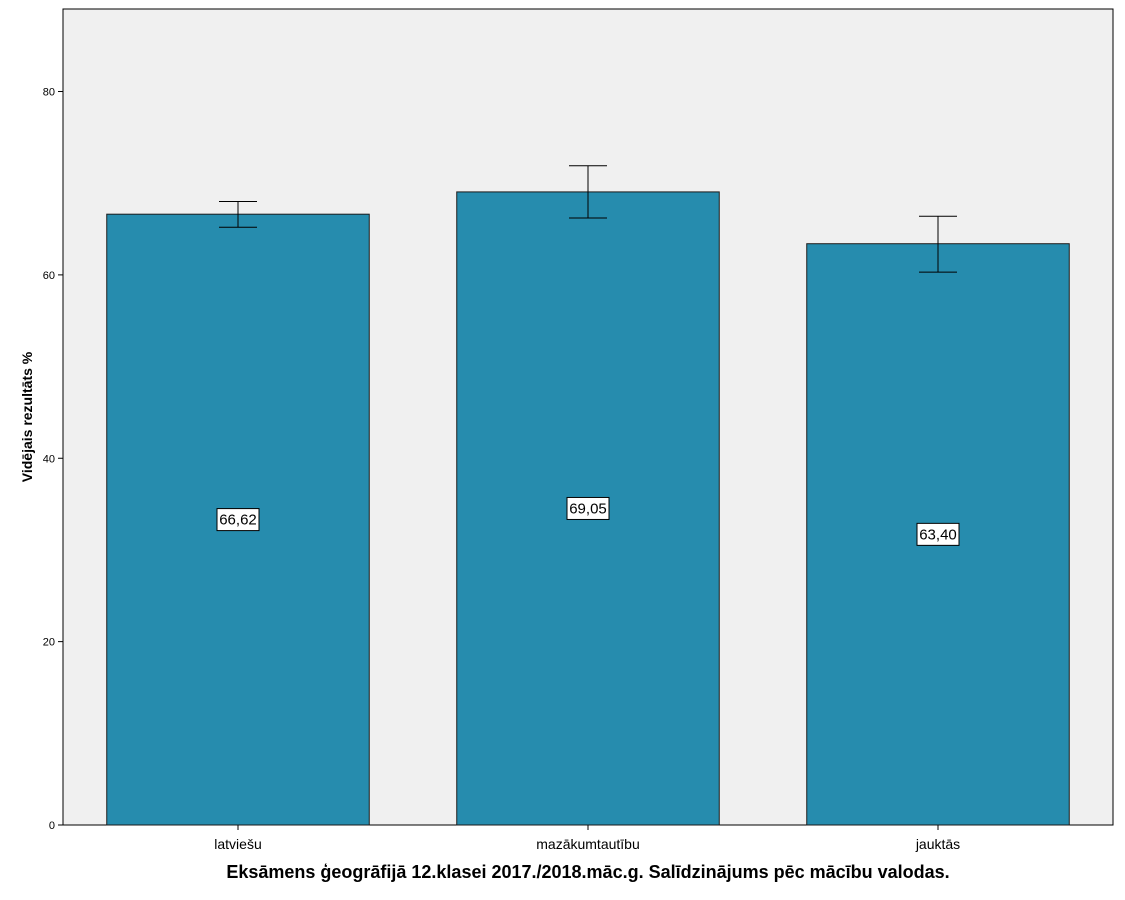  What do you see at coordinates (588, 521) in the screenshot?
I see `data-labels: 66,62 69,05 63,40` at bounding box center [588, 521].